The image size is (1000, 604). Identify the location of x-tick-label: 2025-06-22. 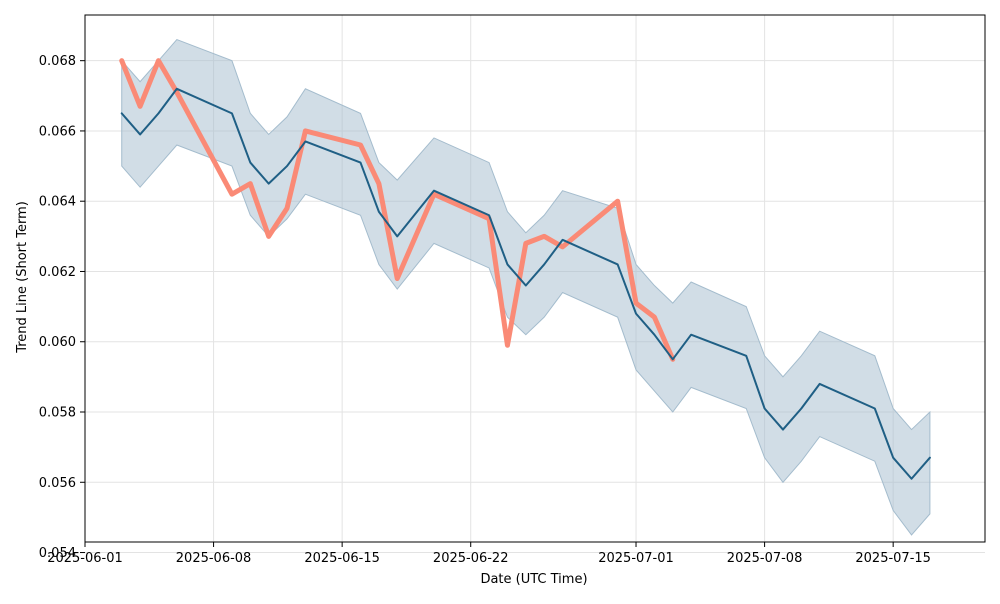
(471, 558).